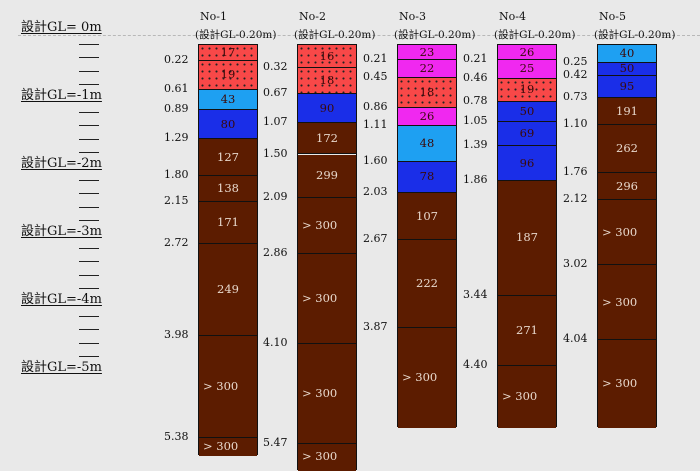 The height and width of the screenshot is (471, 700). I want to click on soil-layer: 262, so click(627, 149).